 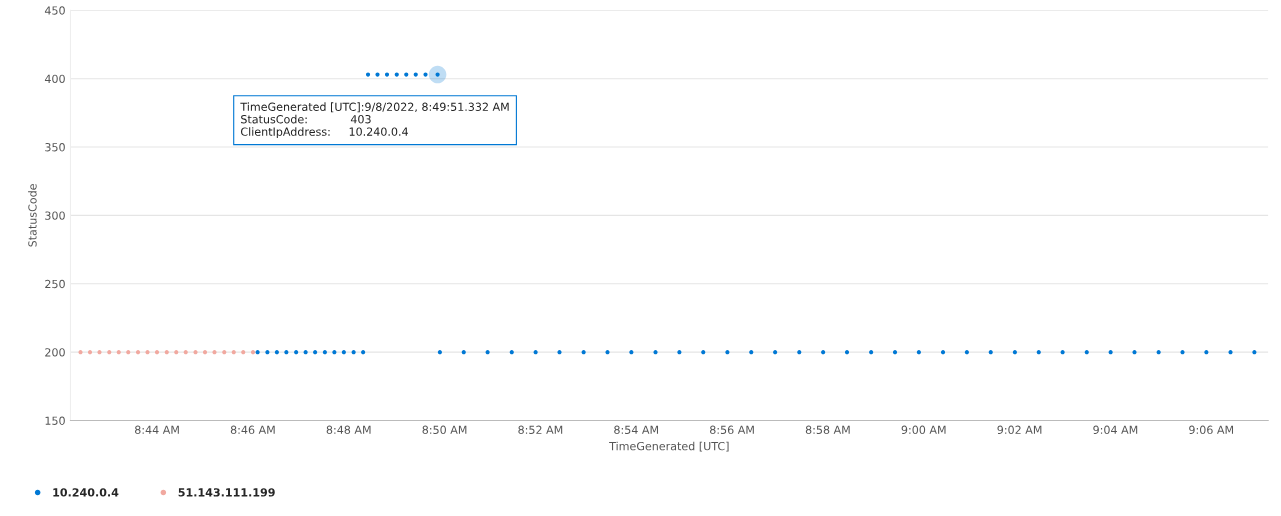 What do you see at coordinates (55, 215) in the screenshot?
I see `y-tick-label: 300` at bounding box center [55, 215].